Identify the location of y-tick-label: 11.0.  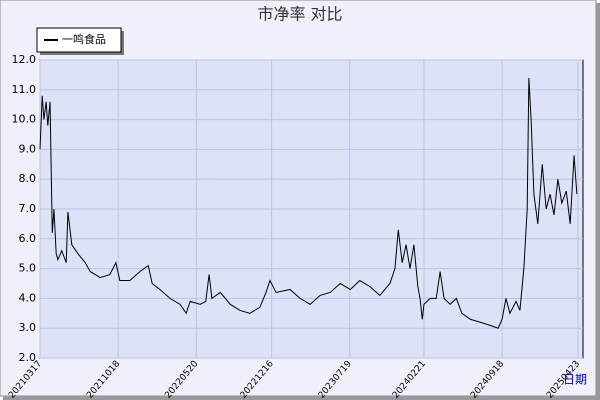
(24, 89).